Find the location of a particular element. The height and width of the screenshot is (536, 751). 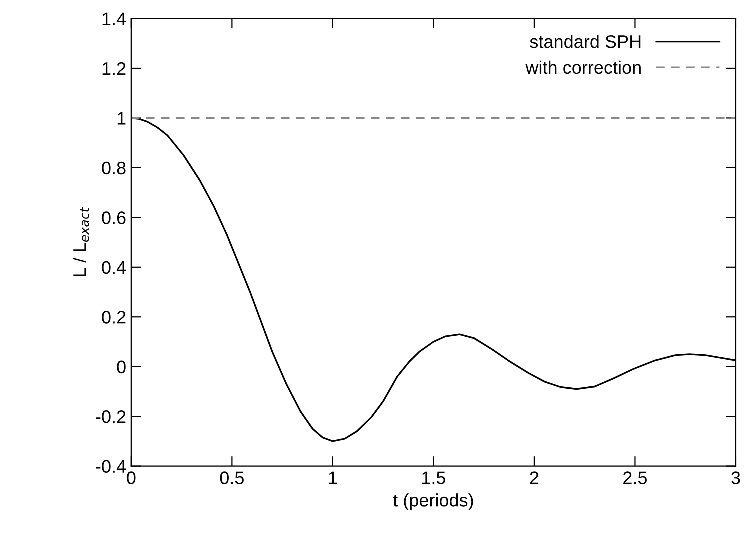

x-tick-label: 2 is located at coordinates (534, 478).